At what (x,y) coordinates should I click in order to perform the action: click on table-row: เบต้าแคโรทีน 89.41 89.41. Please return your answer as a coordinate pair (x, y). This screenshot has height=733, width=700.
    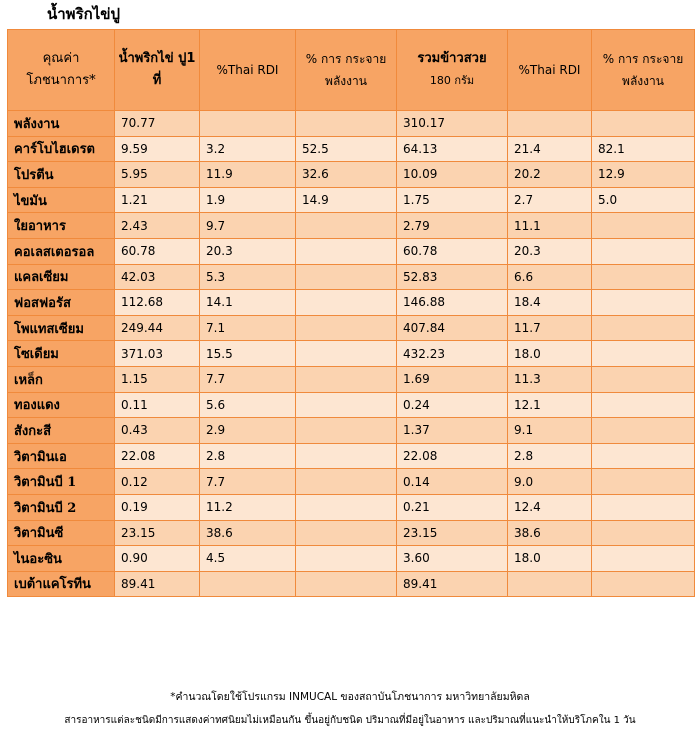
    Looking at the image, I should click on (351, 584).